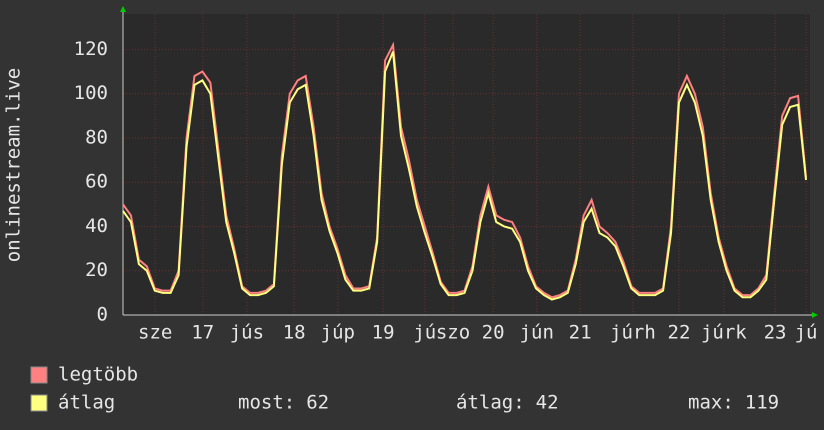 This screenshot has height=430, width=824. What do you see at coordinates (775, 333) in the screenshot?
I see `x-tick-label: 23` at bounding box center [775, 333].